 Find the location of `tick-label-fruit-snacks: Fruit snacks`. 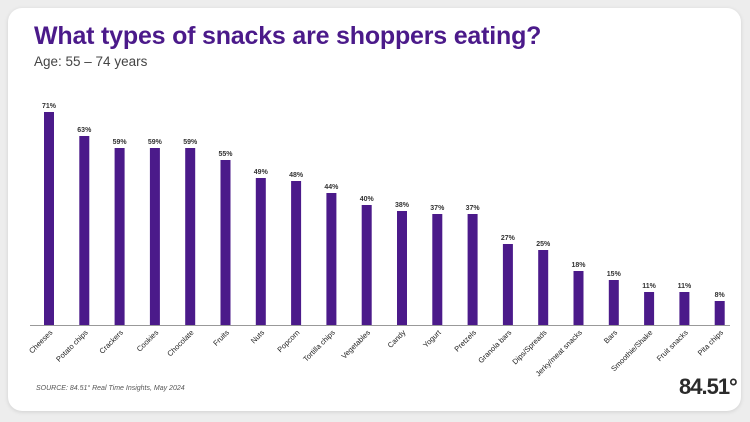

tick-label-fruit-snacks: Fruit snacks is located at coordinates (672, 345).